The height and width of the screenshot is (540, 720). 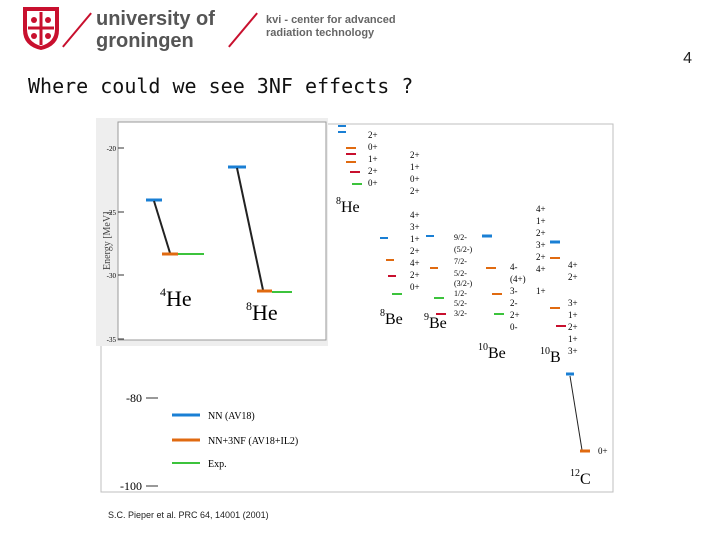 What do you see at coordinates (176, 298) in the screenshot?
I see `nucleus-label-he4: 4He` at bounding box center [176, 298].